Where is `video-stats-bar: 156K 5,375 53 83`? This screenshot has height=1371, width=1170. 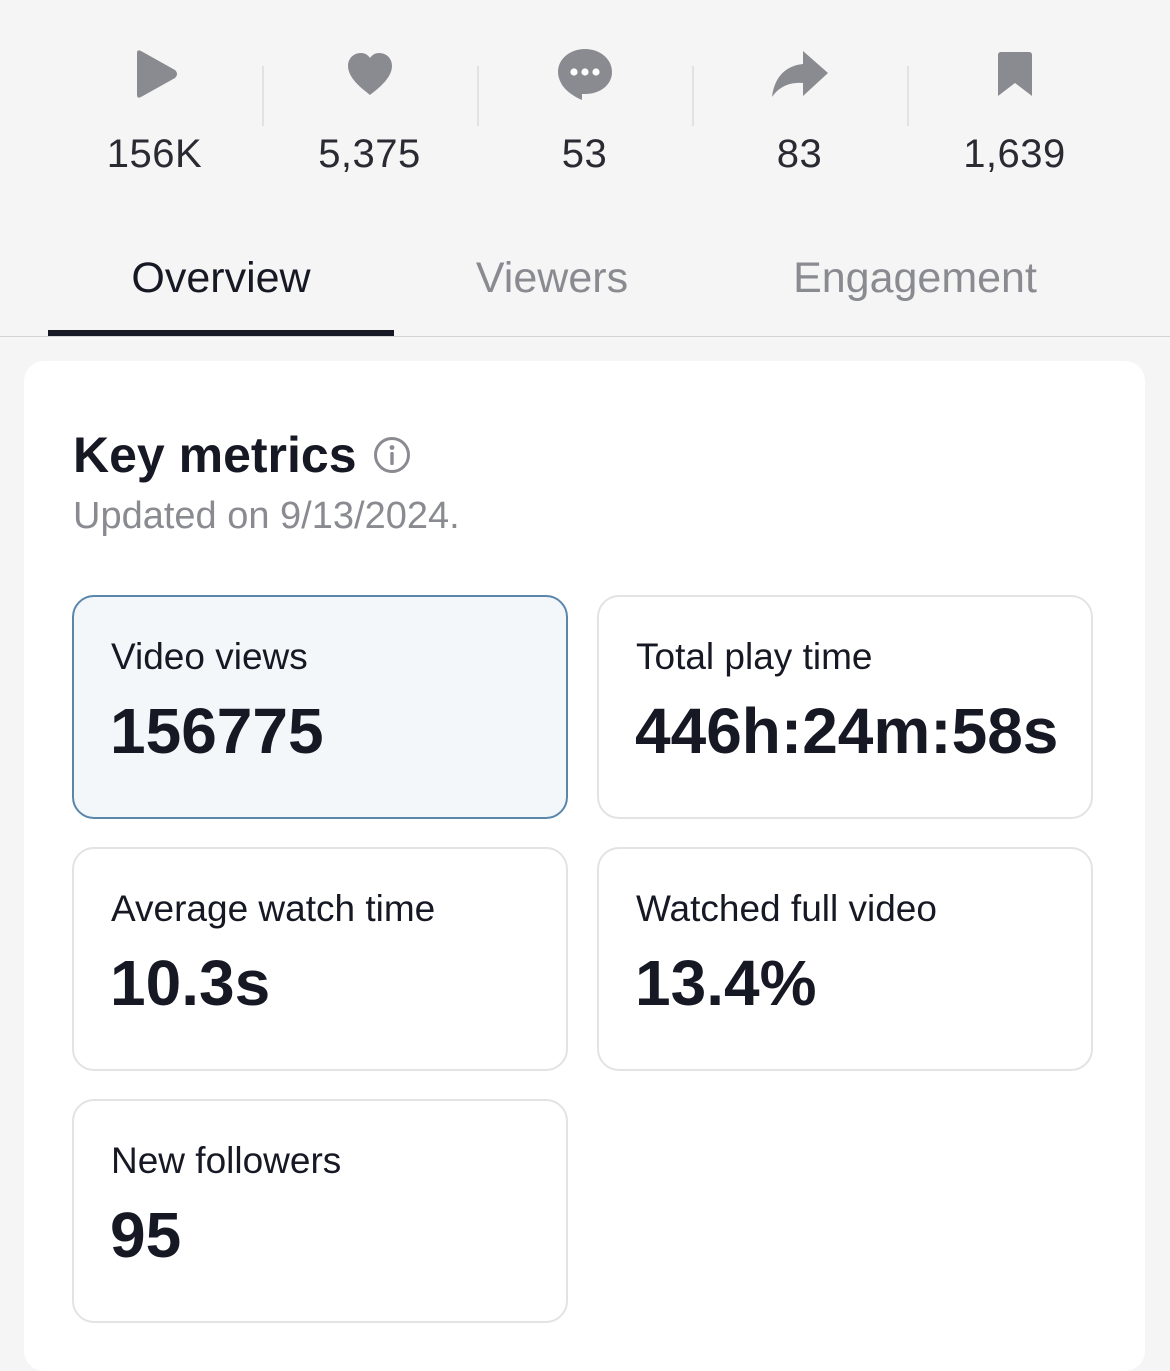 video-stats-bar: 156K 5,375 53 83 is located at coordinates (585, 100).